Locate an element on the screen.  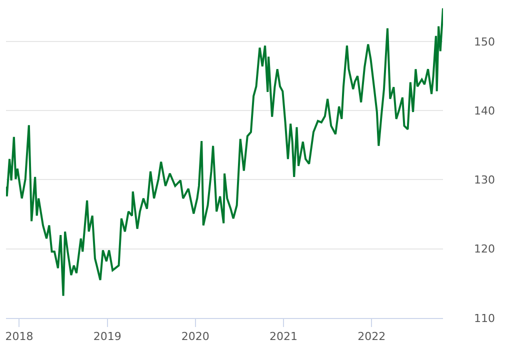
y-tick-label: 150 is located at coordinates (484, 41).